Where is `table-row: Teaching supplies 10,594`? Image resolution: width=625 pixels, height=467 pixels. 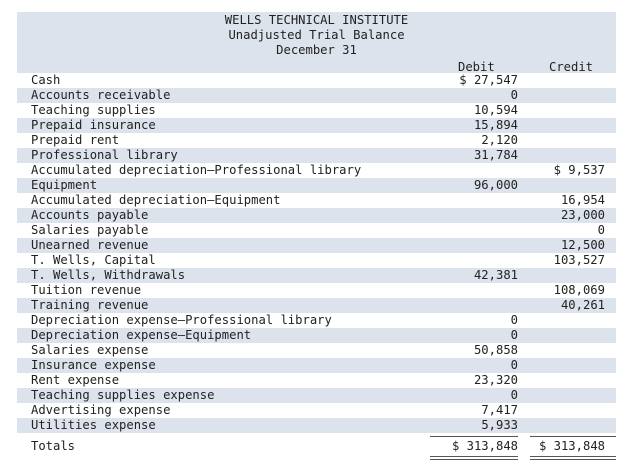
table-row: Teaching supplies 10,594 is located at coordinates (316, 110).